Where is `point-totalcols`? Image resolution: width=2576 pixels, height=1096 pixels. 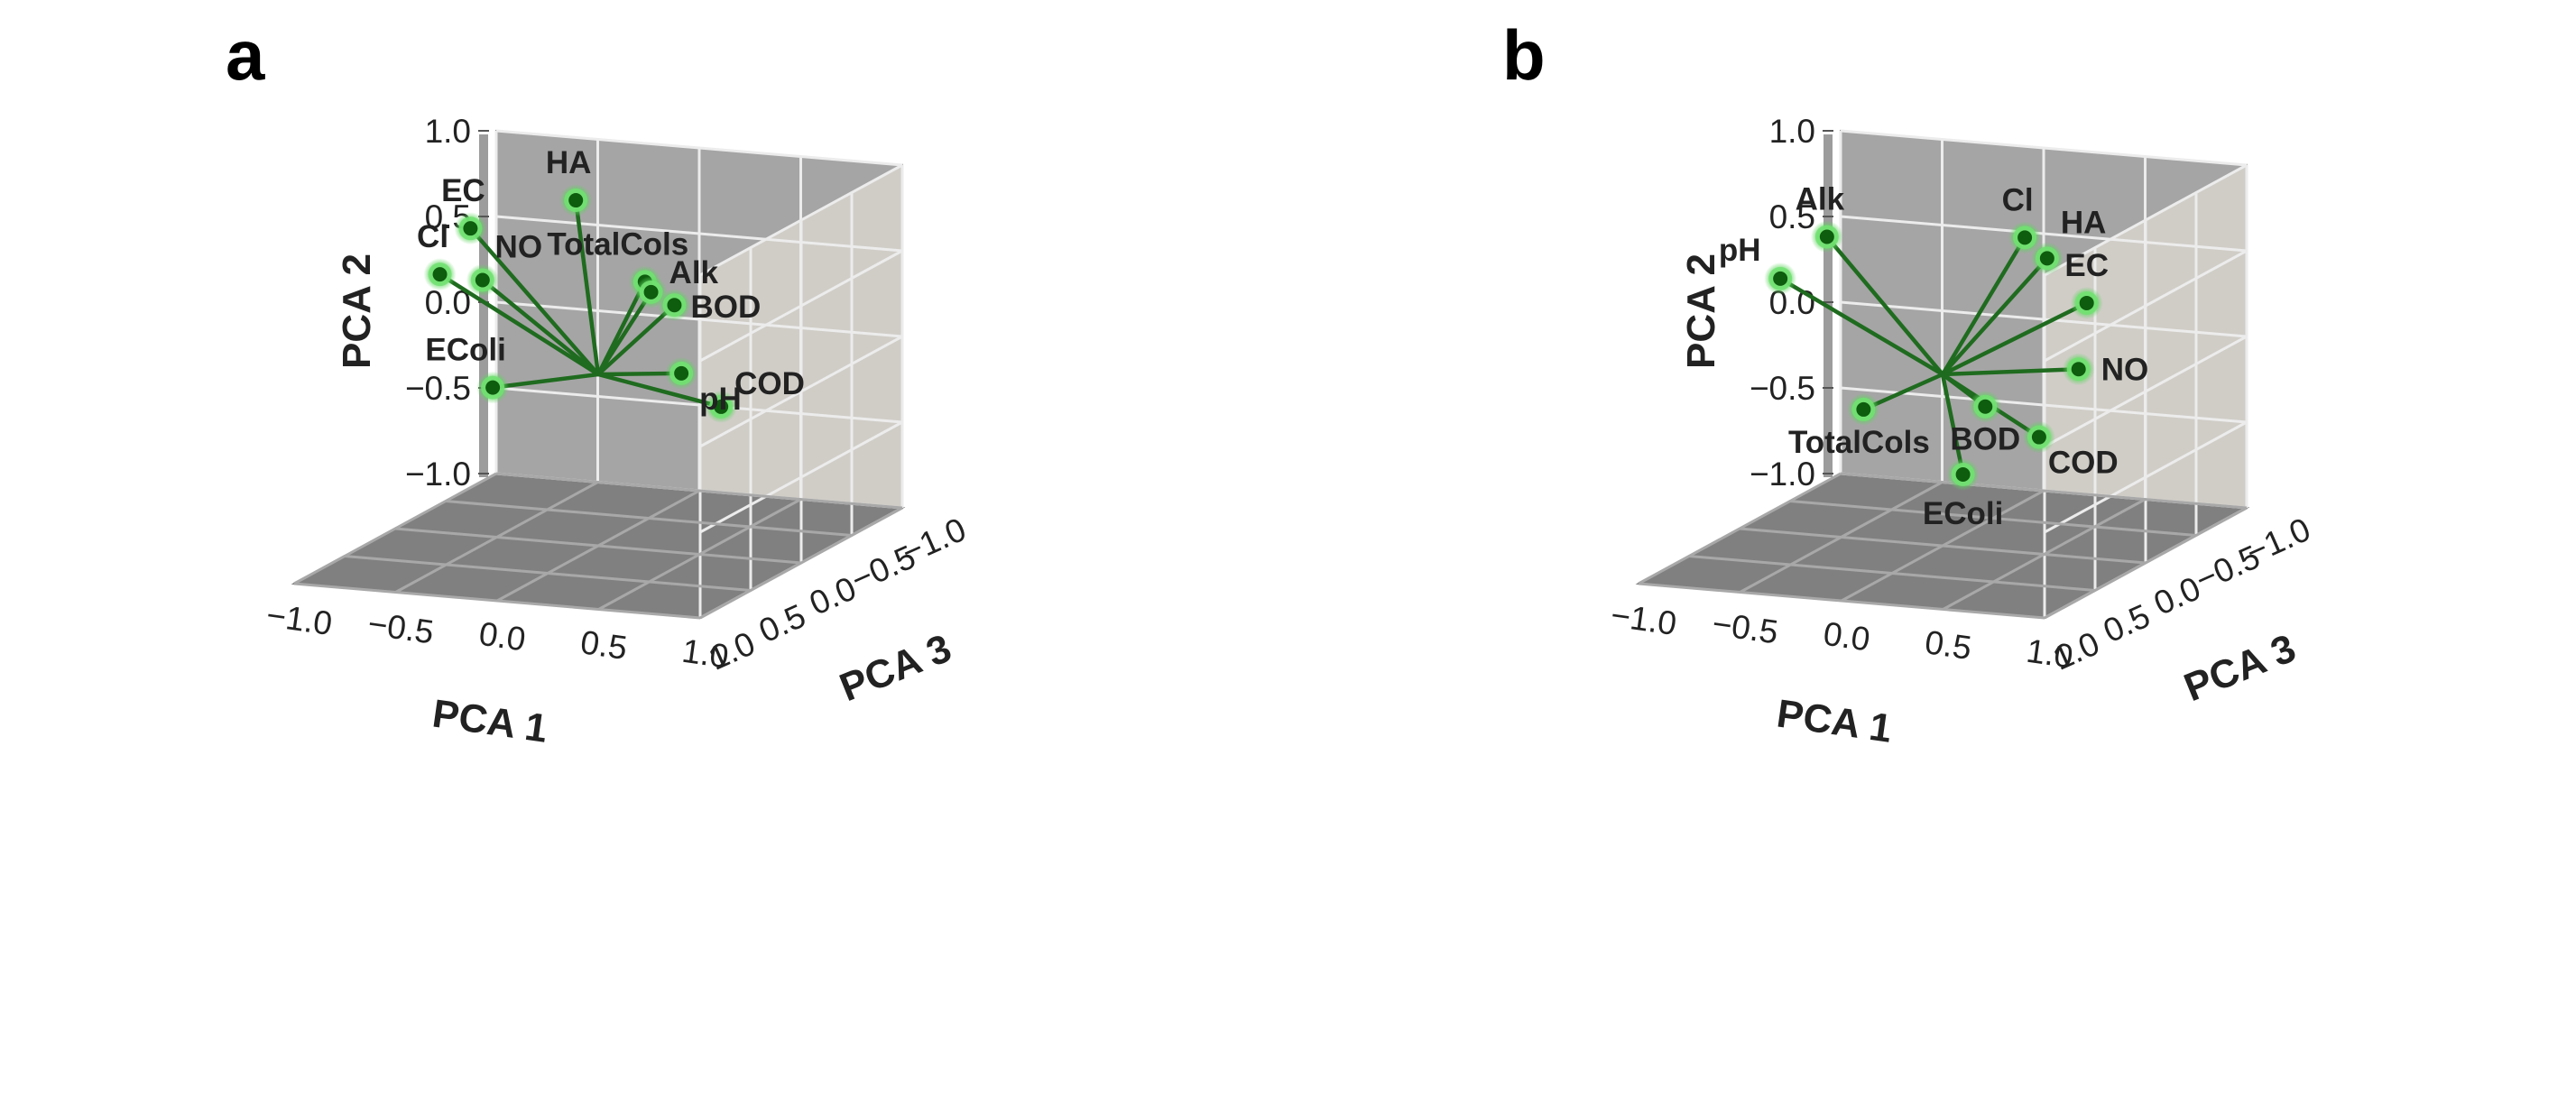
point-totalcols is located at coordinates (1863, 409).